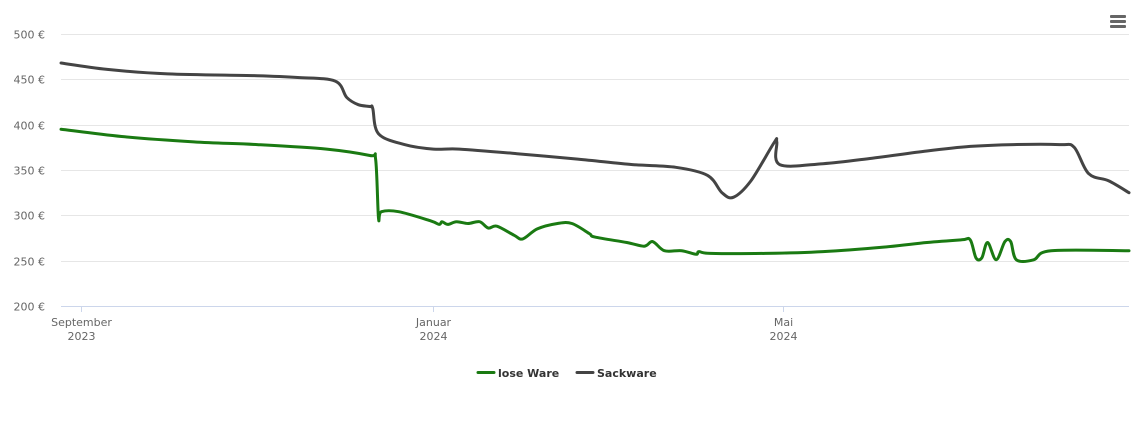 This screenshot has height=434, width=1140. I want to click on y-axis-labels: 500 € 450 € 400 € 350 € 300 € 250 € 200 €, so click(30, 171).